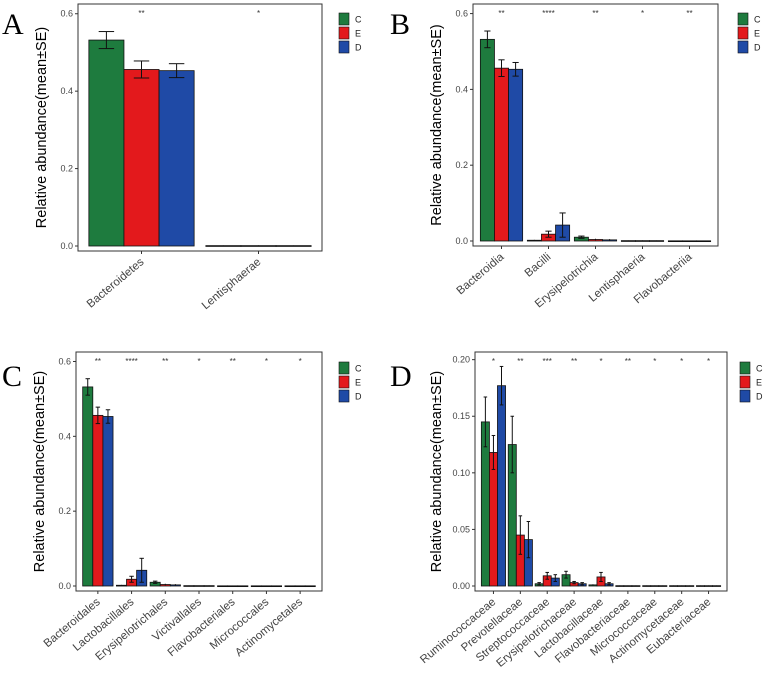 This screenshot has width=770, height=694. Describe the element at coordinates (200, 127) in the screenshot. I see `plot-frame` at that location.